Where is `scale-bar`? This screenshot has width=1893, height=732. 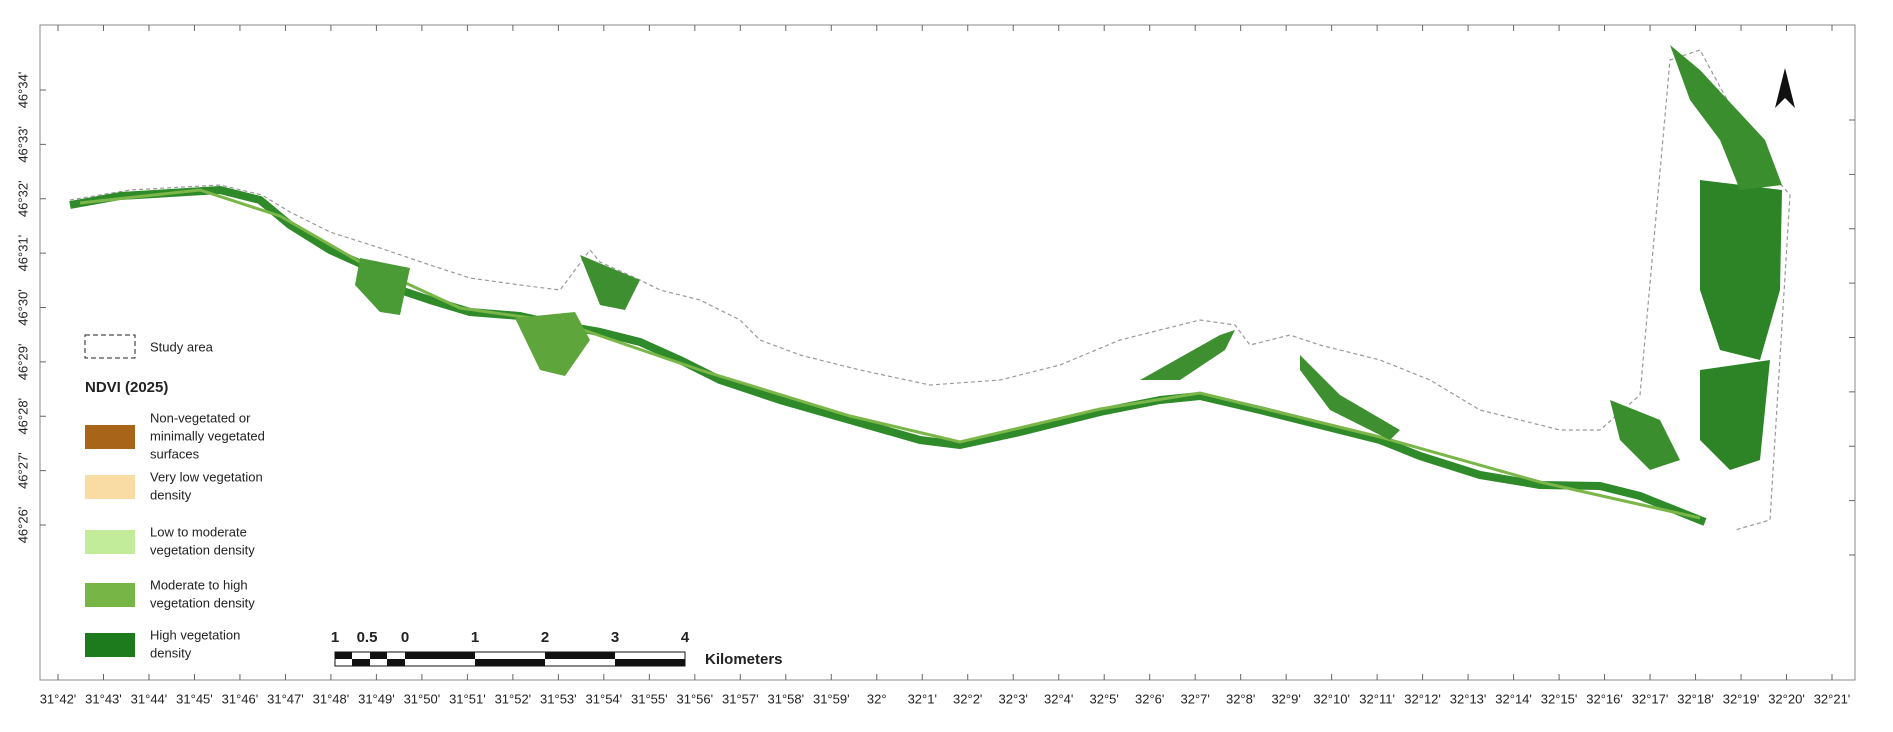 scale-bar is located at coordinates (510, 659).